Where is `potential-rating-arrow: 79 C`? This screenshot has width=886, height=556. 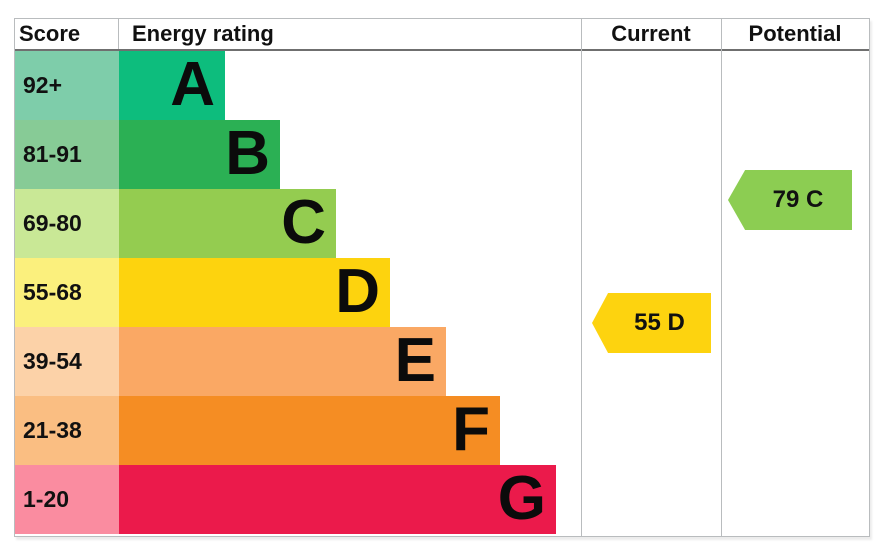
potential-rating-arrow: 79 C is located at coordinates (790, 200).